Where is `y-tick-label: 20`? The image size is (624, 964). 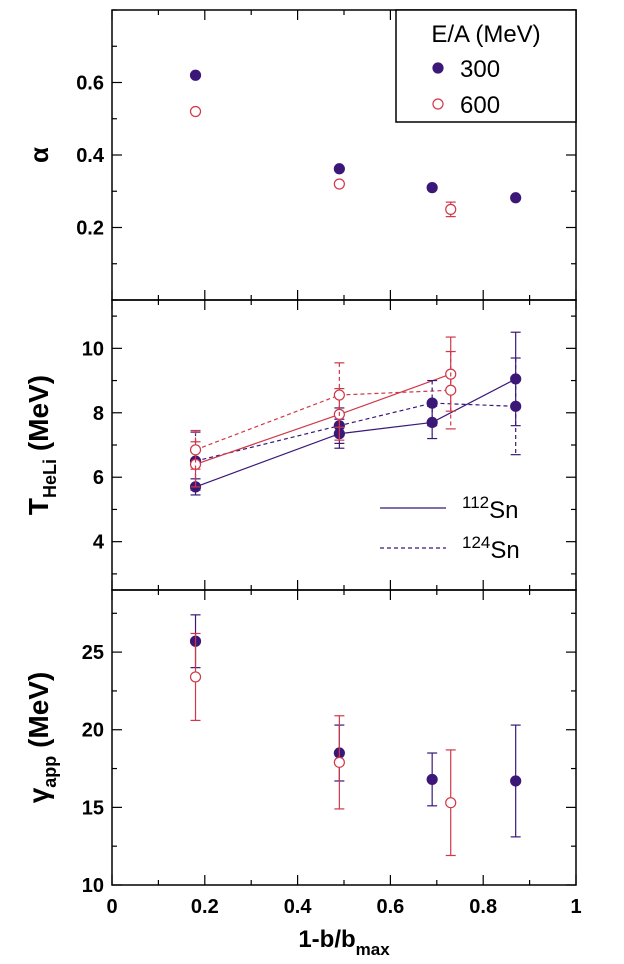 y-tick-label: 20 is located at coordinates (93, 731).